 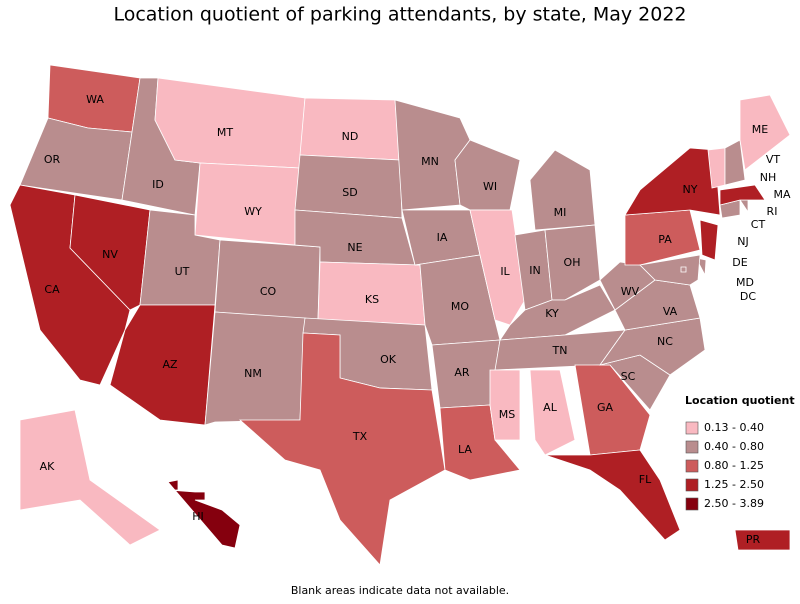 I want to click on state-label: NC, so click(x=665, y=341).